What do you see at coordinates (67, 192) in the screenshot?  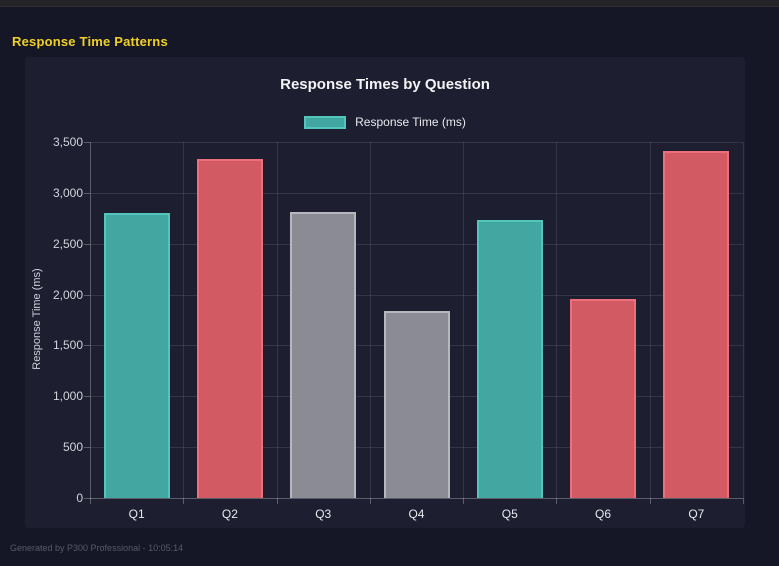 I see `y-tick-label-3000: 3,000` at bounding box center [67, 192].